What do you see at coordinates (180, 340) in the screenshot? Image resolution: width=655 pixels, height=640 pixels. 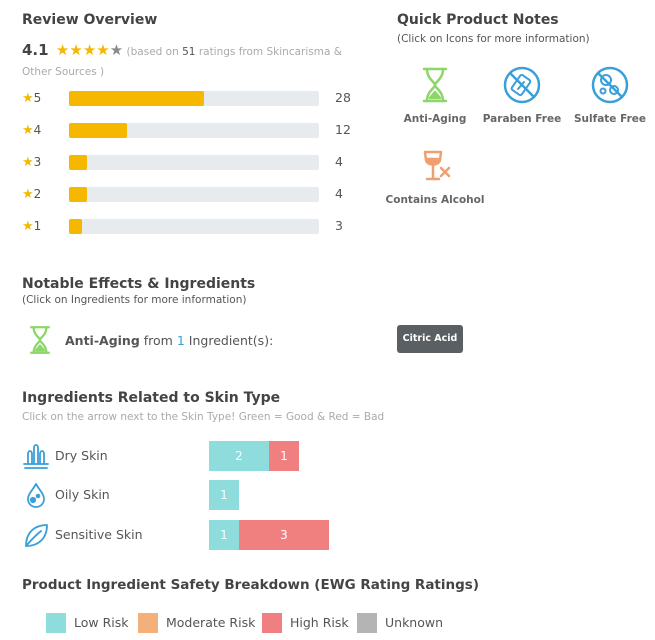 I see `effect-ingredient-count: 1` at bounding box center [180, 340].